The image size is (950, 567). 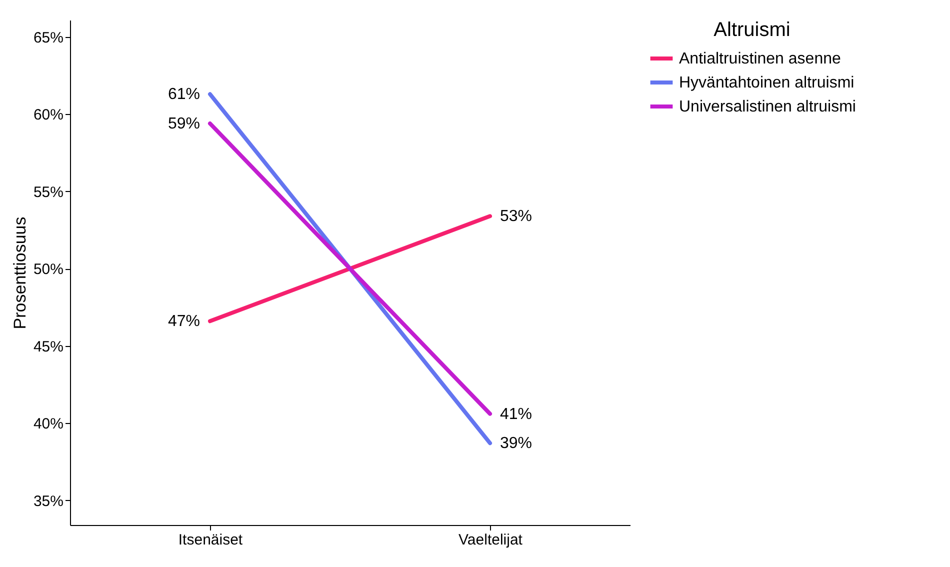 What do you see at coordinates (491, 540) in the screenshot?
I see `x-tick-label: Vaeltelijat` at bounding box center [491, 540].